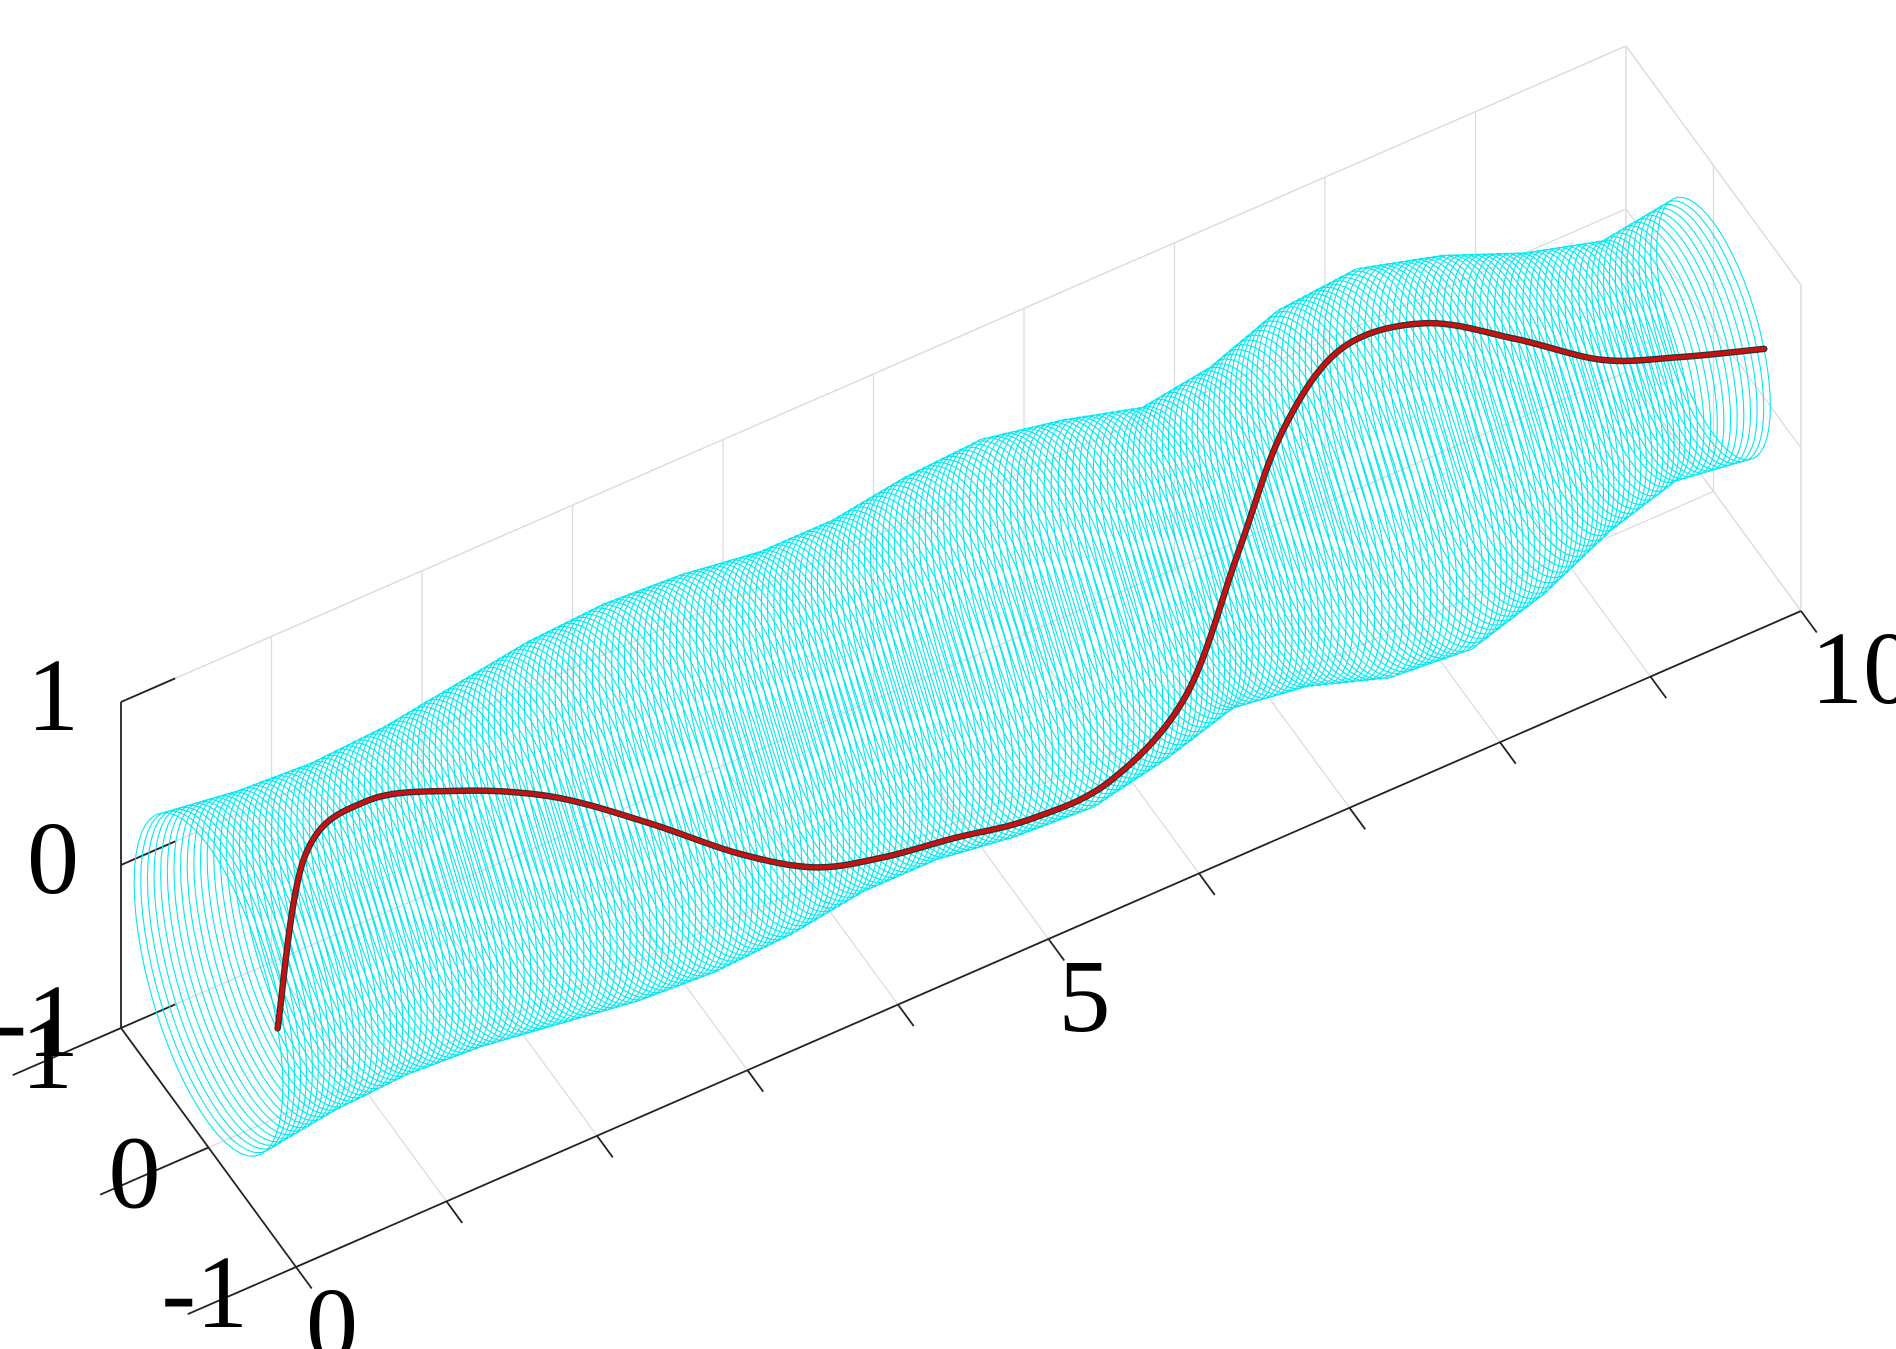  I want to click on y-tick-label: 0, so click(135, 1172).